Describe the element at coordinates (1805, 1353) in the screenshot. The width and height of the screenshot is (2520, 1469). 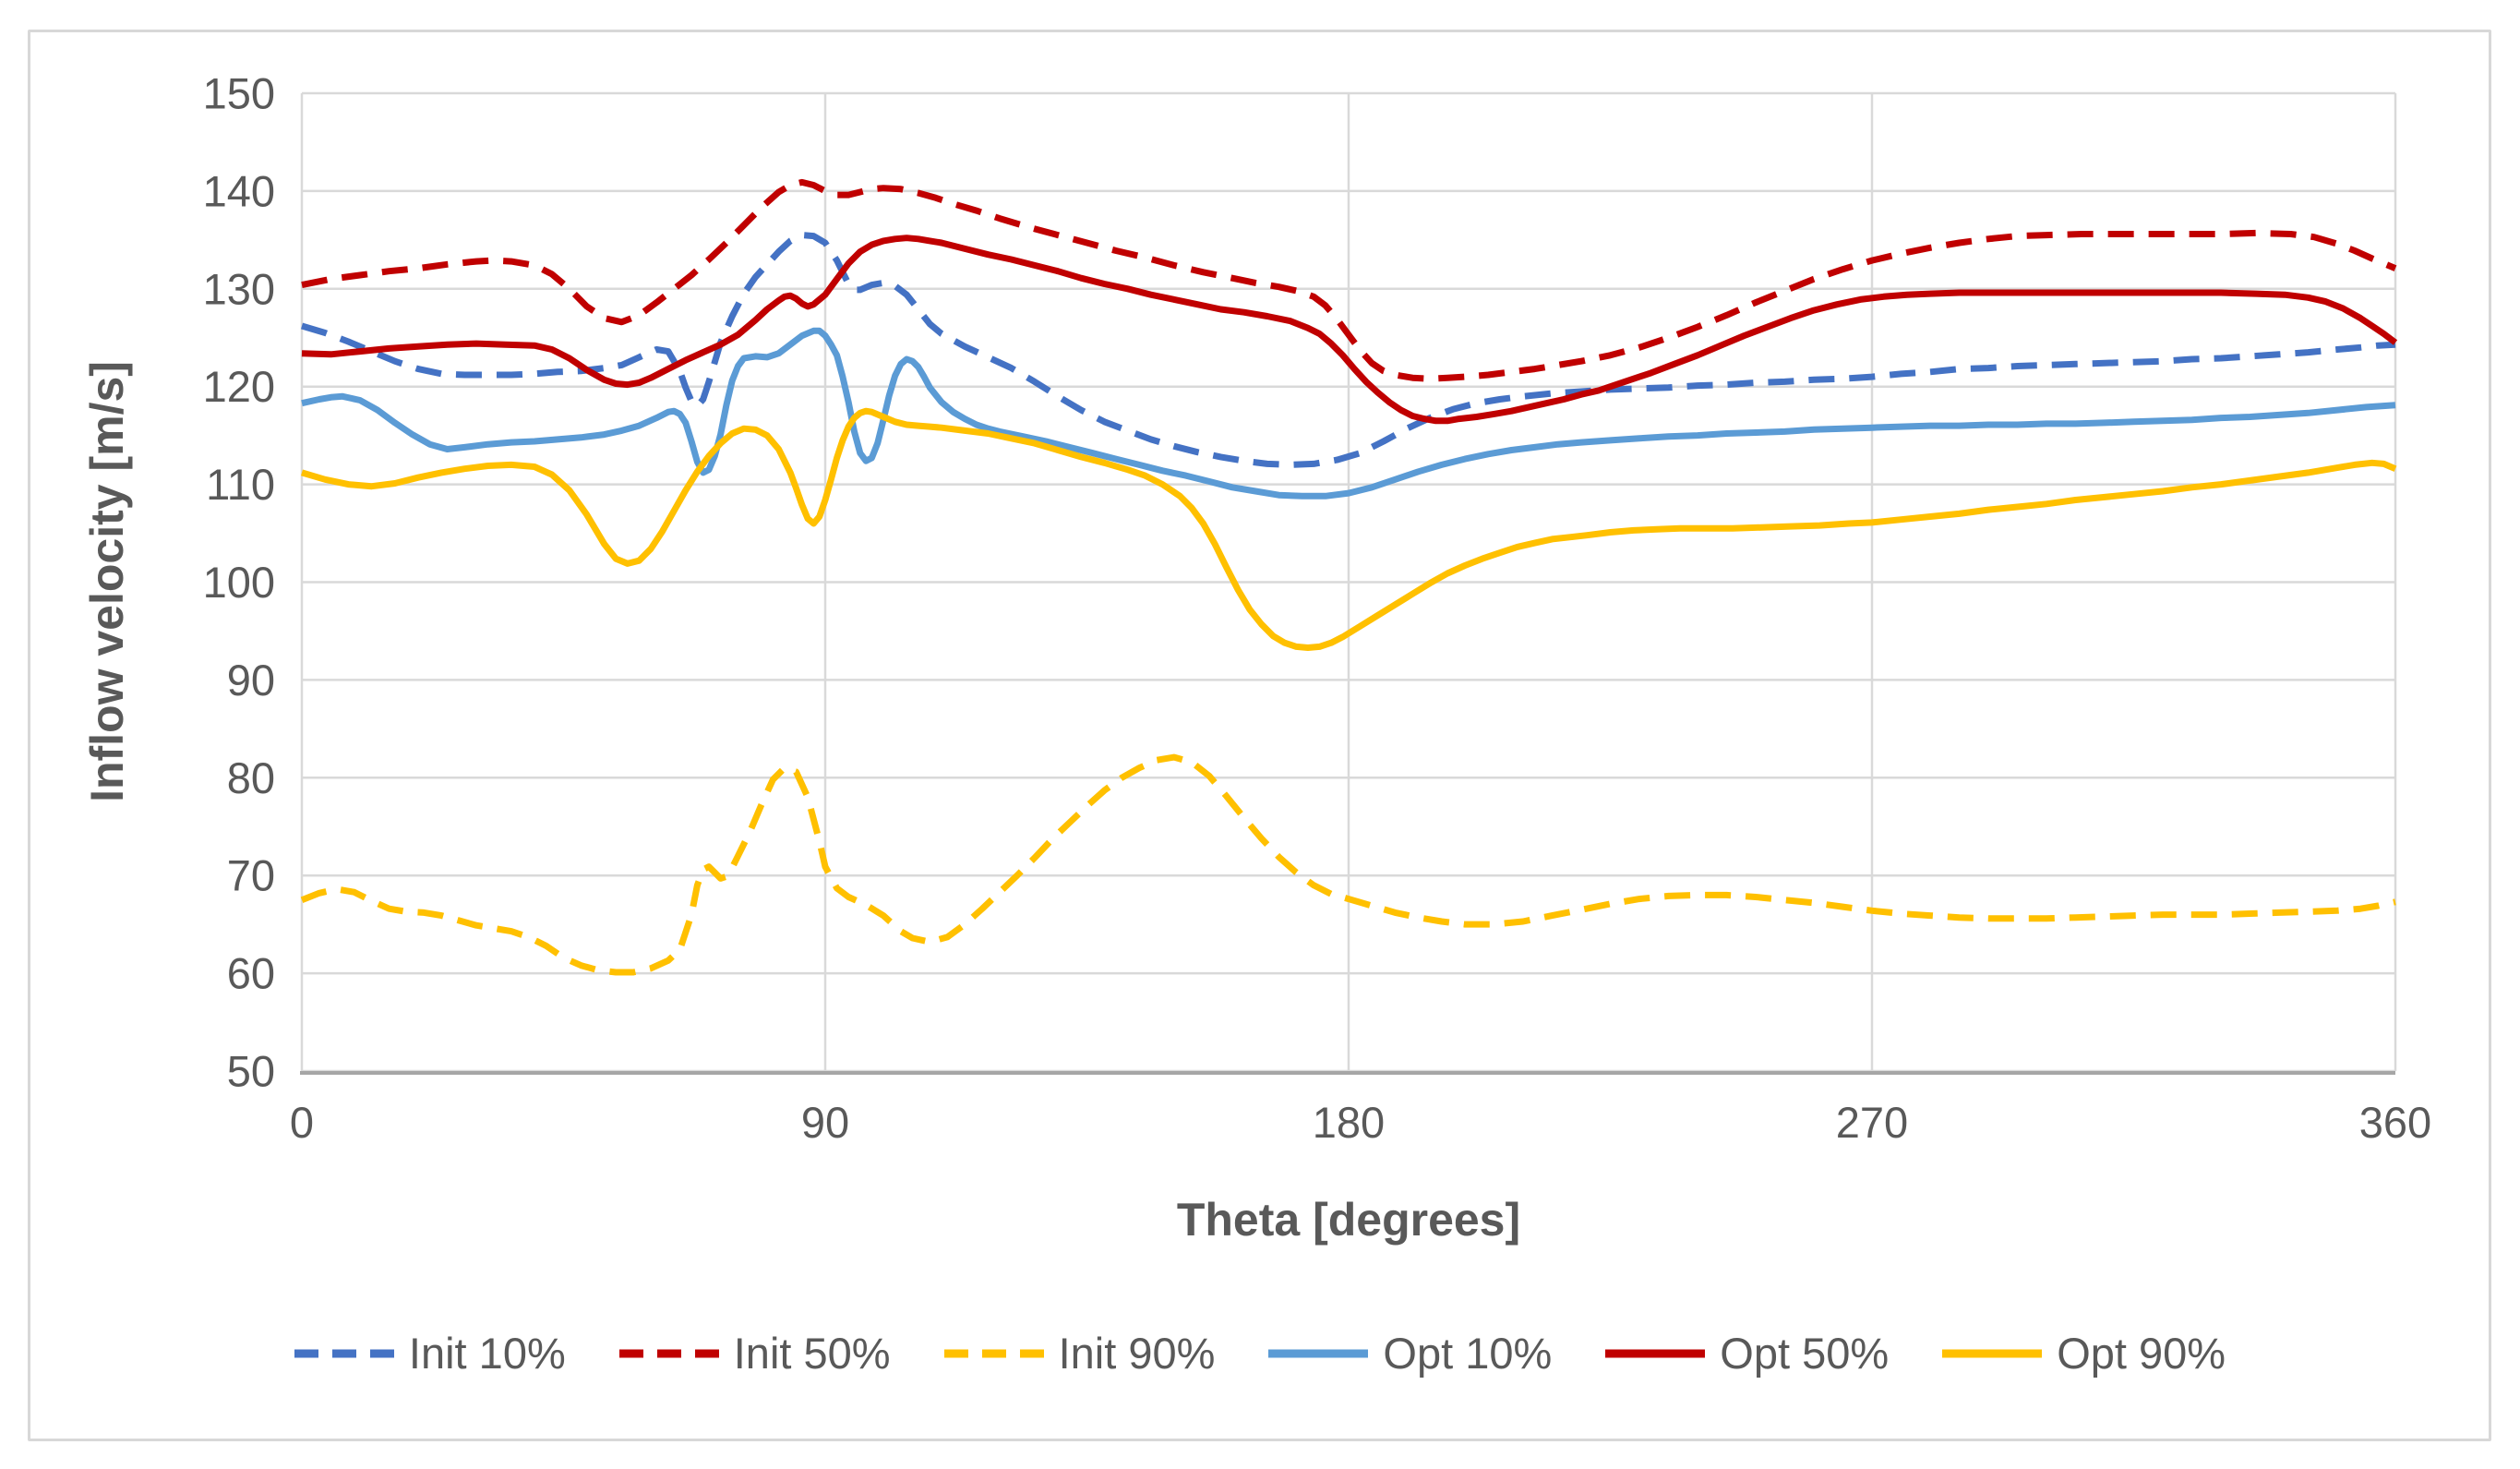
I see `legend-label: Opt 50%` at that location.